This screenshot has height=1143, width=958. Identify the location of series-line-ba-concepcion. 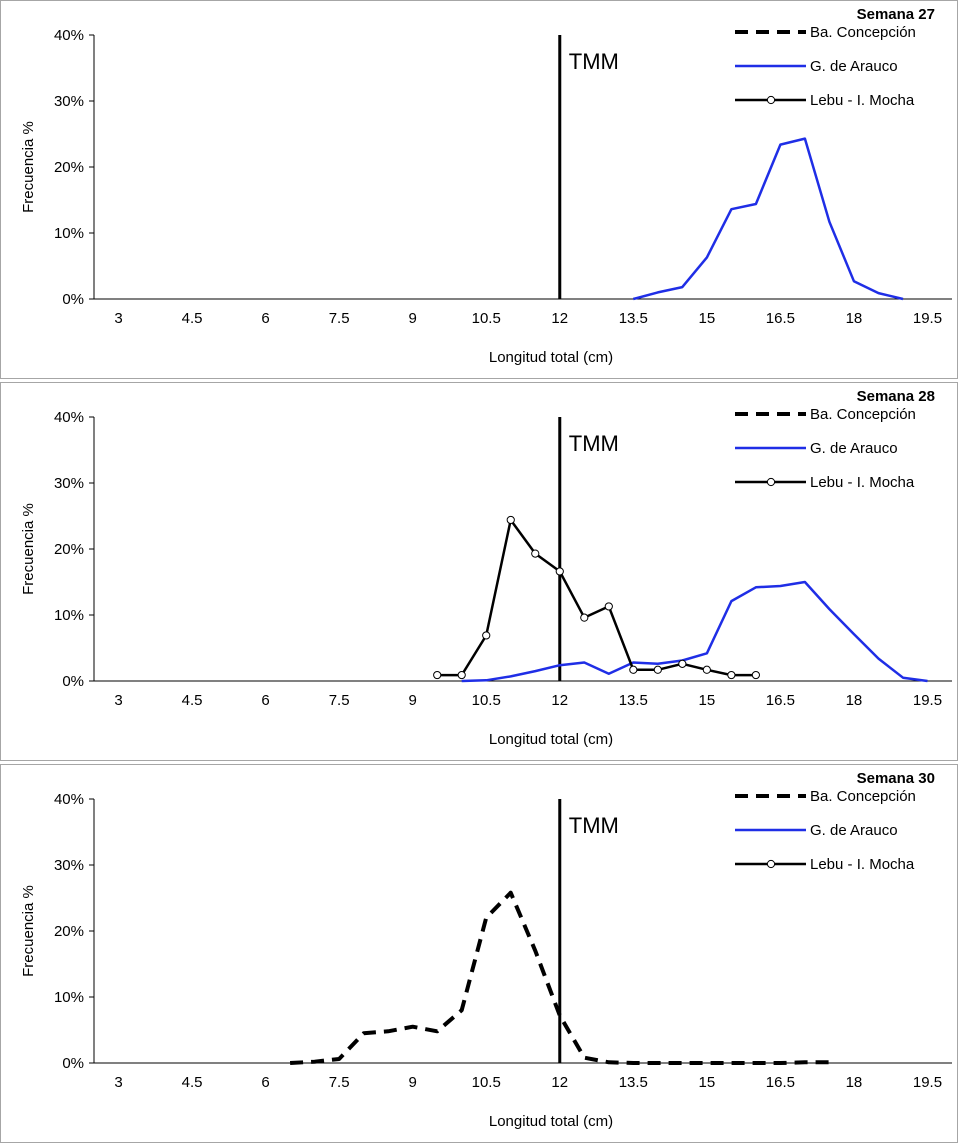
(559, 977).